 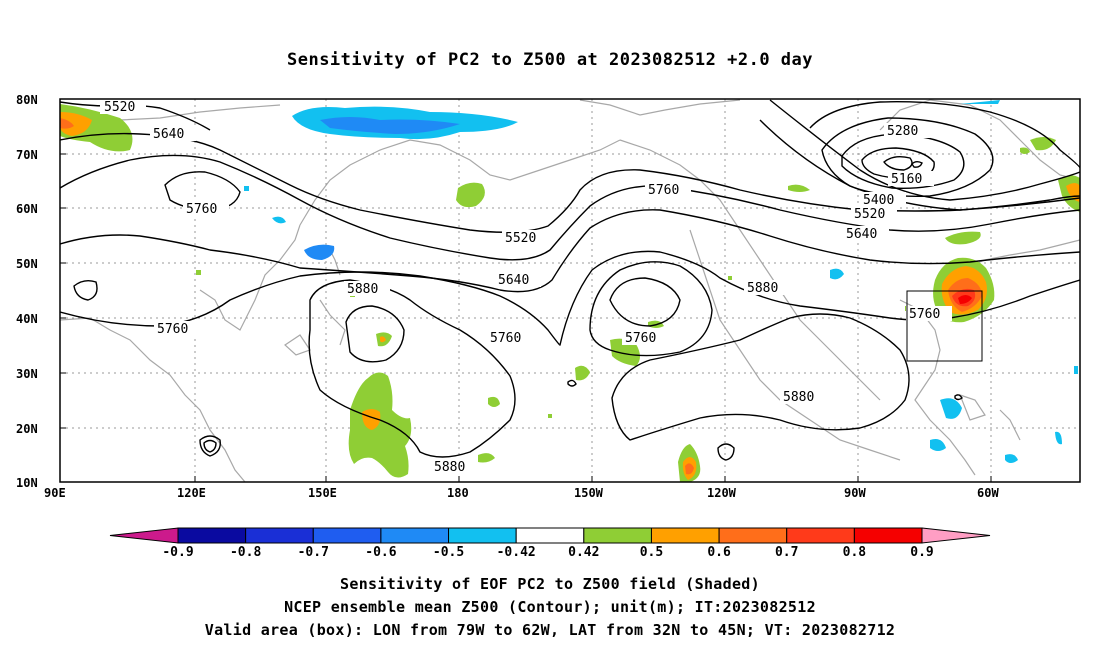 What do you see at coordinates (722, 493) in the screenshot?
I see `svg-text: 120W` at bounding box center [722, 493].